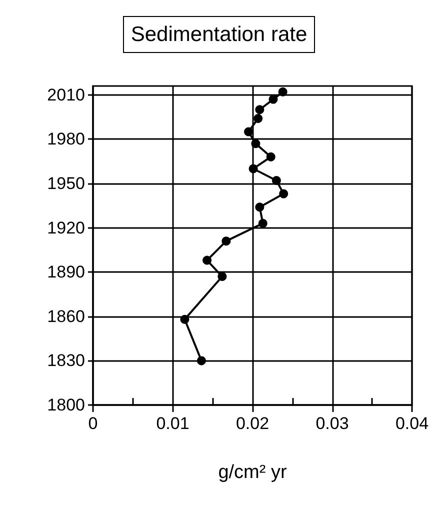 Image resolution: width=438 pixels, height=517 pixels. What do you see at coordinates (66, 405) in the screenshot?
I see `y-tick-label: 1800` at bounding box center [66, 405].